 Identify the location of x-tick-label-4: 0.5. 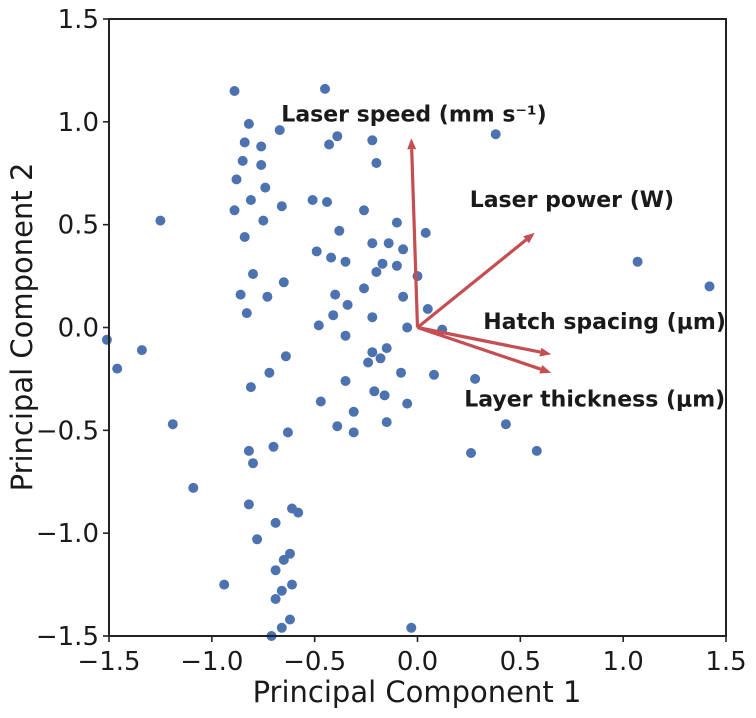
(520, 662).